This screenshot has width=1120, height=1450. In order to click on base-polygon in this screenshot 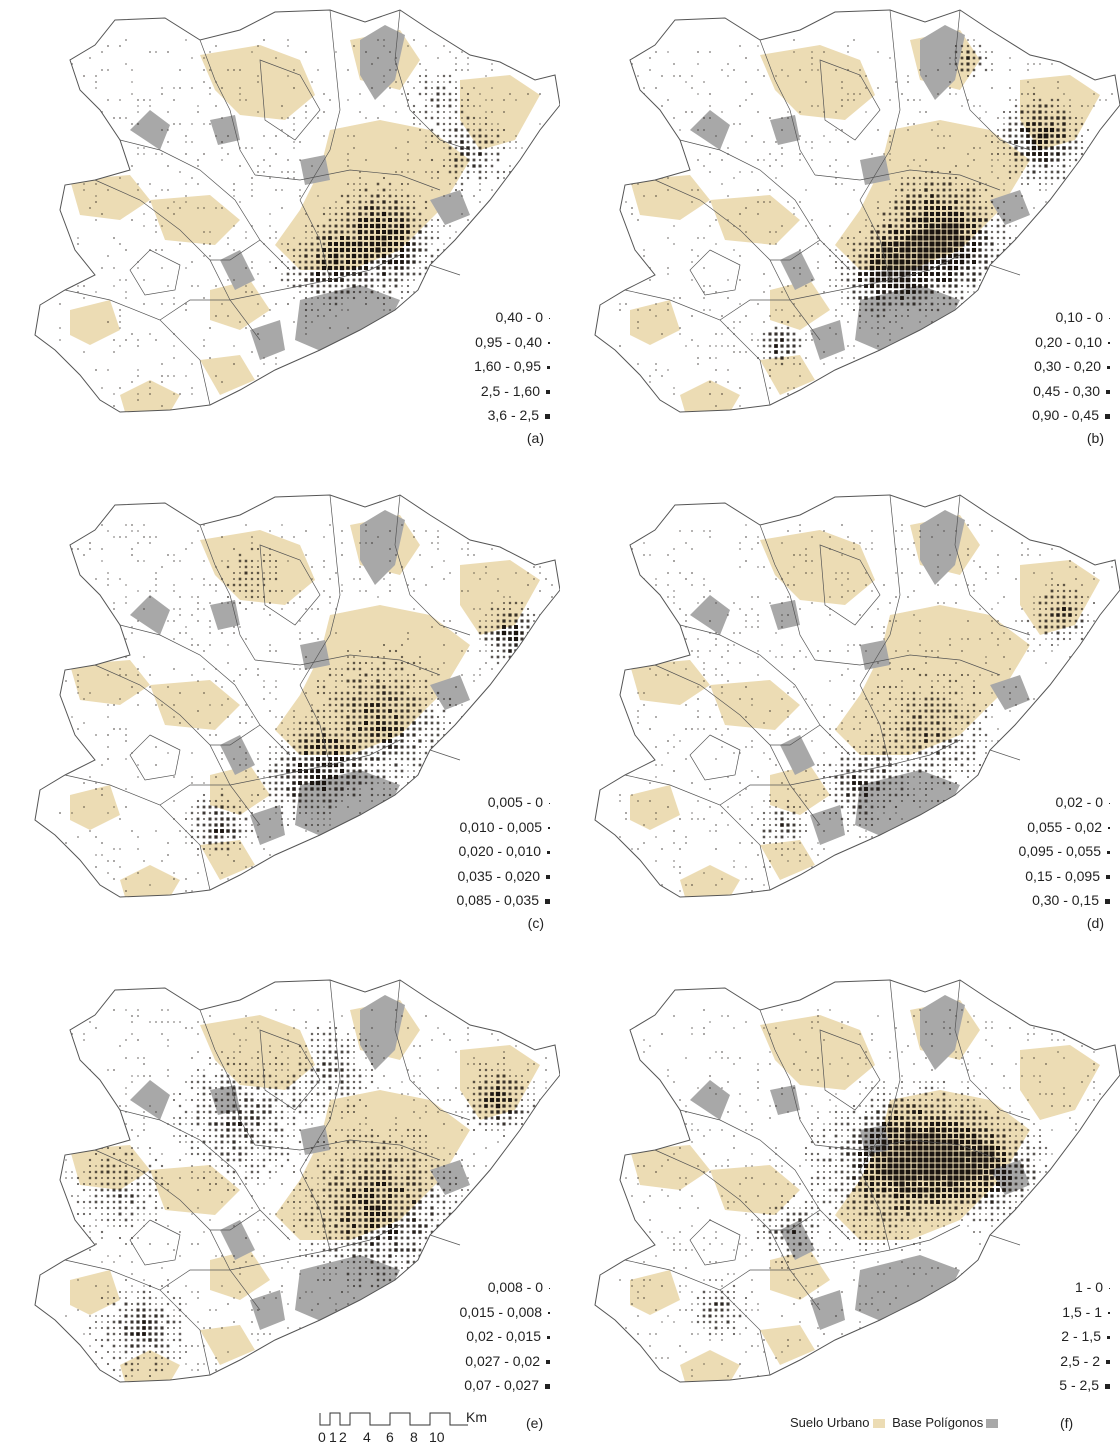, I will do `click(942, 547)`.